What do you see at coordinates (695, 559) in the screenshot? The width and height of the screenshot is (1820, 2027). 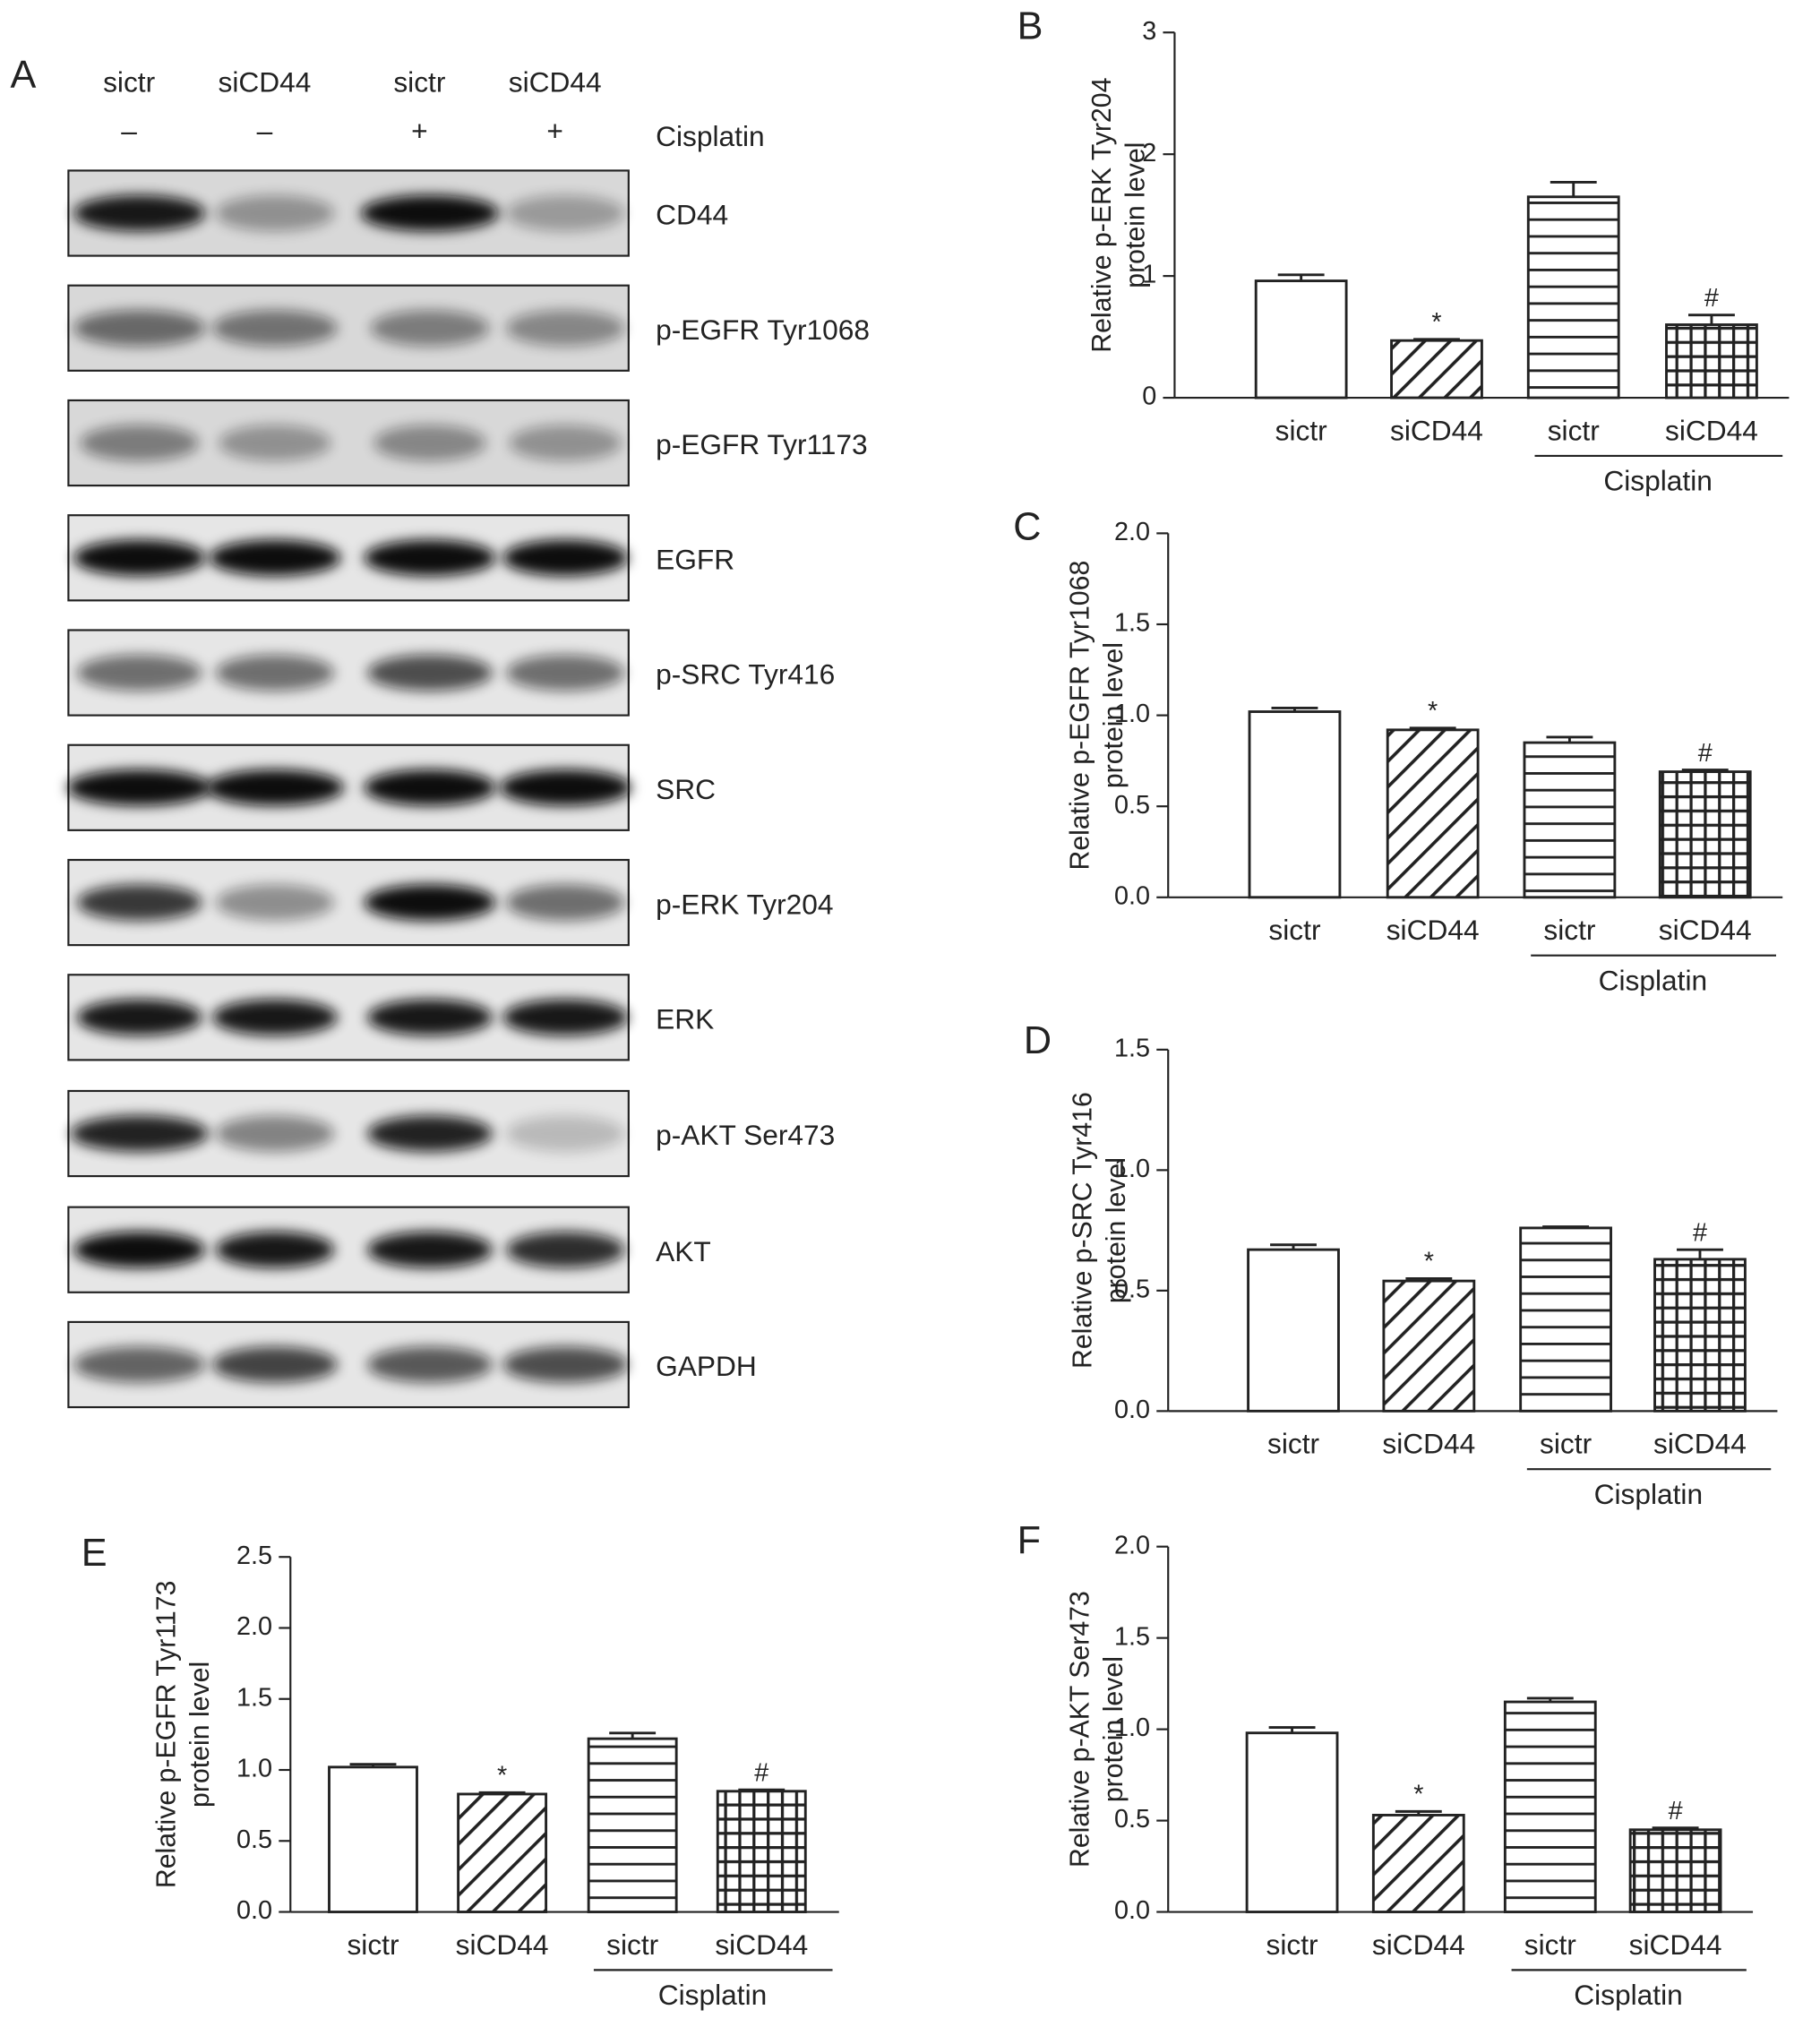 I see `row-label: EGFR` at bounding box center [695, 559].